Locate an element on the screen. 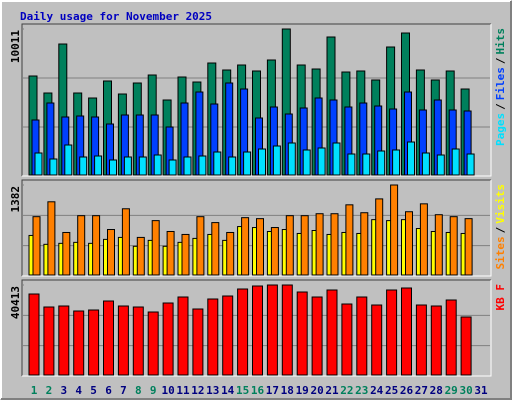 This screenshot has width=512, height=400. x-tick-label: 13 is located at coordinates (212, 390).